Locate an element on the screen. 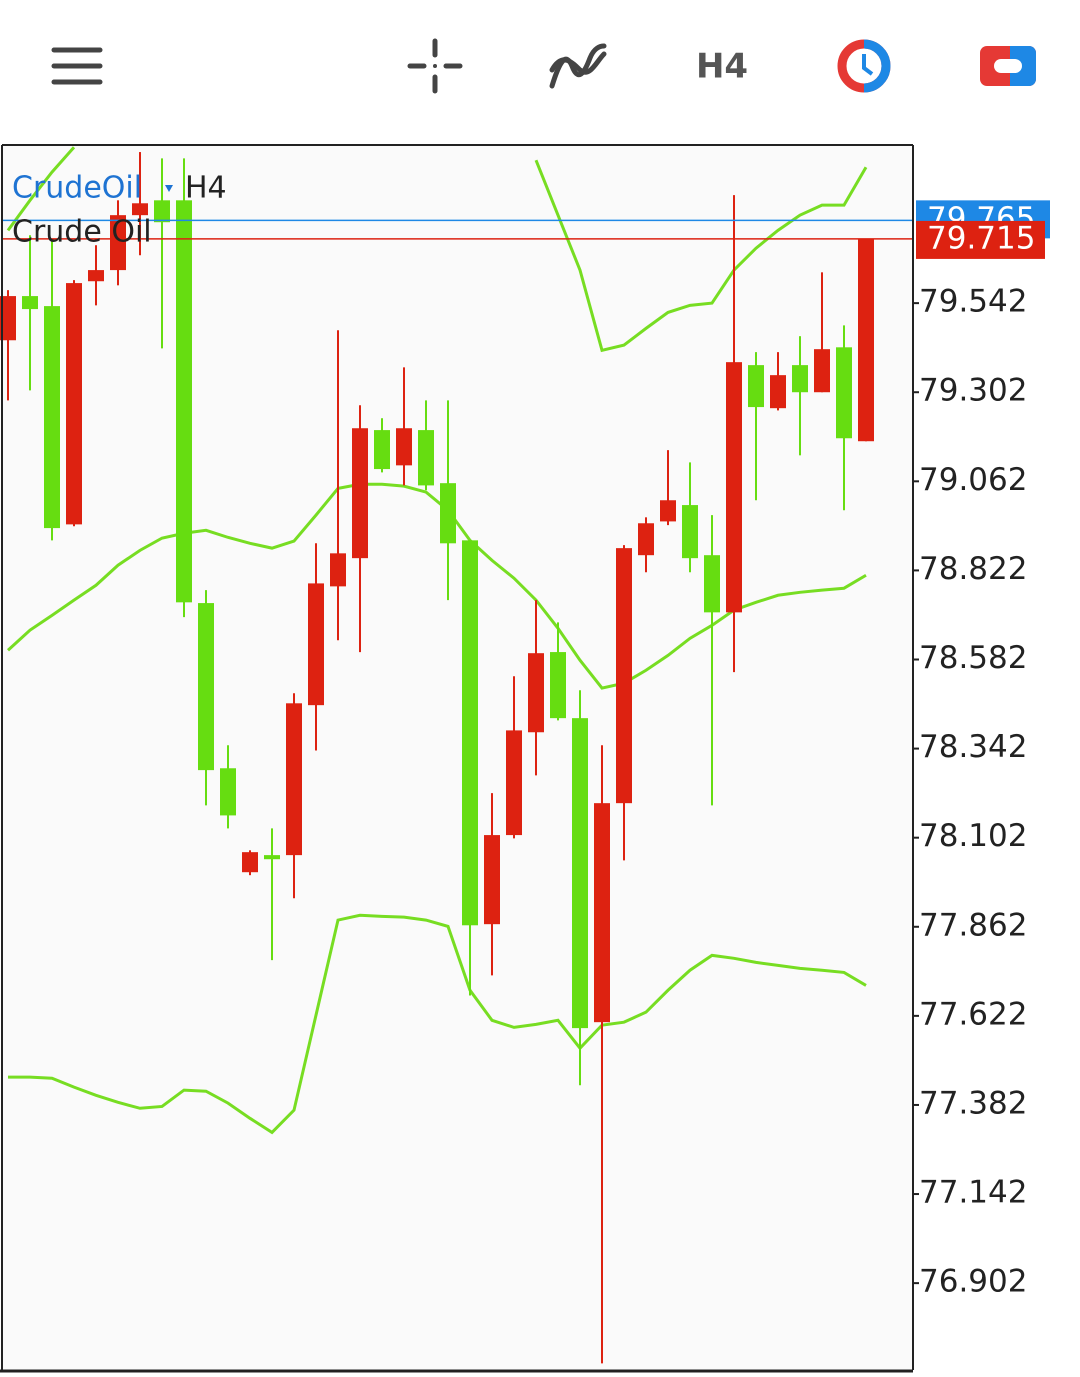  y-tick-label: 77.862 is located at coordinates (973, 925).